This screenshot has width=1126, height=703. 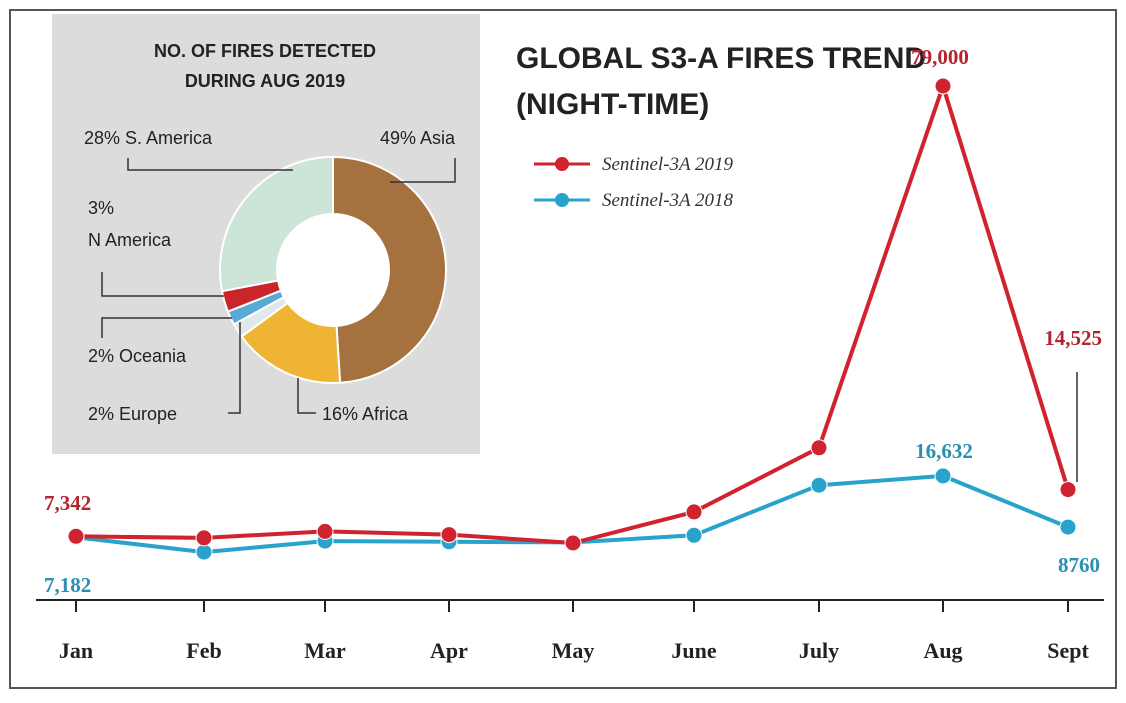 What do you see at coordinates (694, 535) in the screenshot?
I see `point-2018-june` at bounding box center [694, 535].